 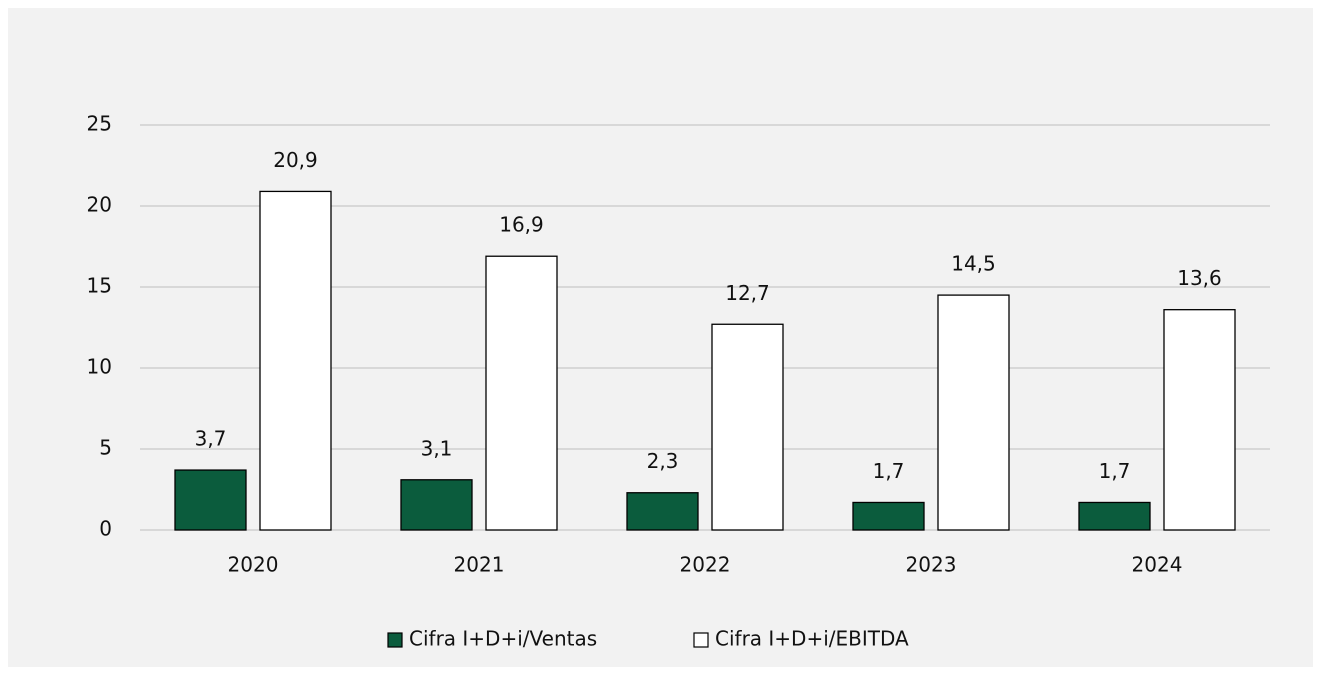 What do you see at coordinates (99, 124) in the screenshot?
I see `y-tick-label: 25` at bounding box center [99, 124].